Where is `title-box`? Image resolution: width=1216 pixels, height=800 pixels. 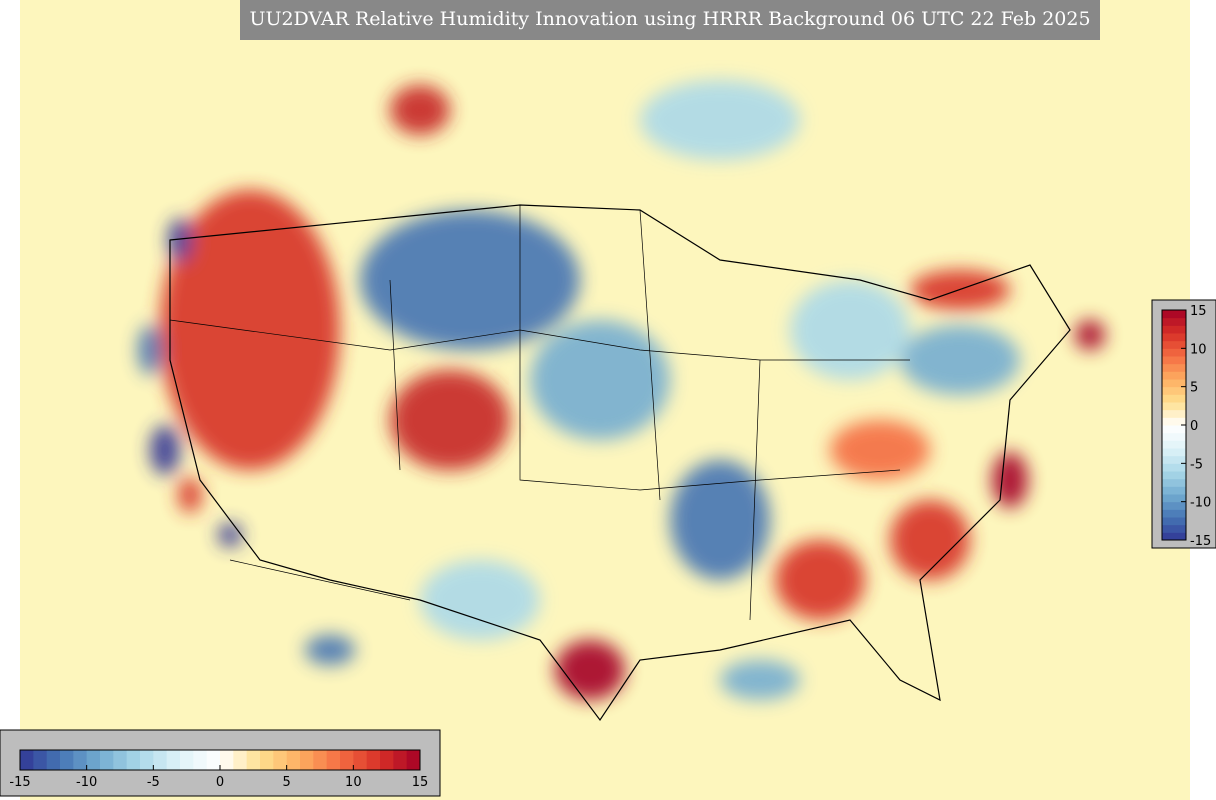
title-box is located at coordinates (670, 20).